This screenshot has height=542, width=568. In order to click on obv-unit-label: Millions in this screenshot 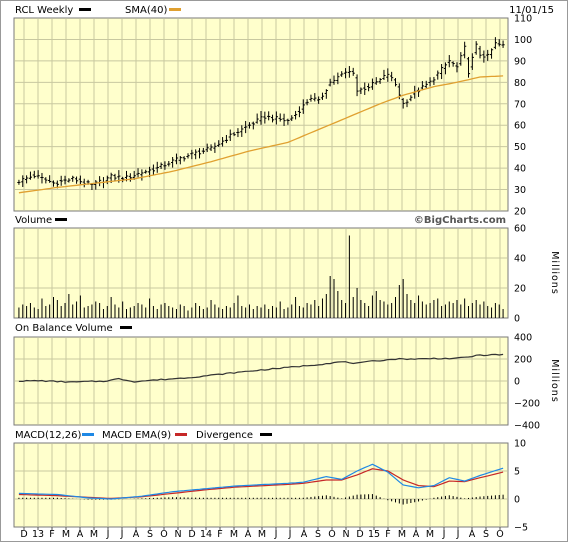, I will do `click(554, 381)`.